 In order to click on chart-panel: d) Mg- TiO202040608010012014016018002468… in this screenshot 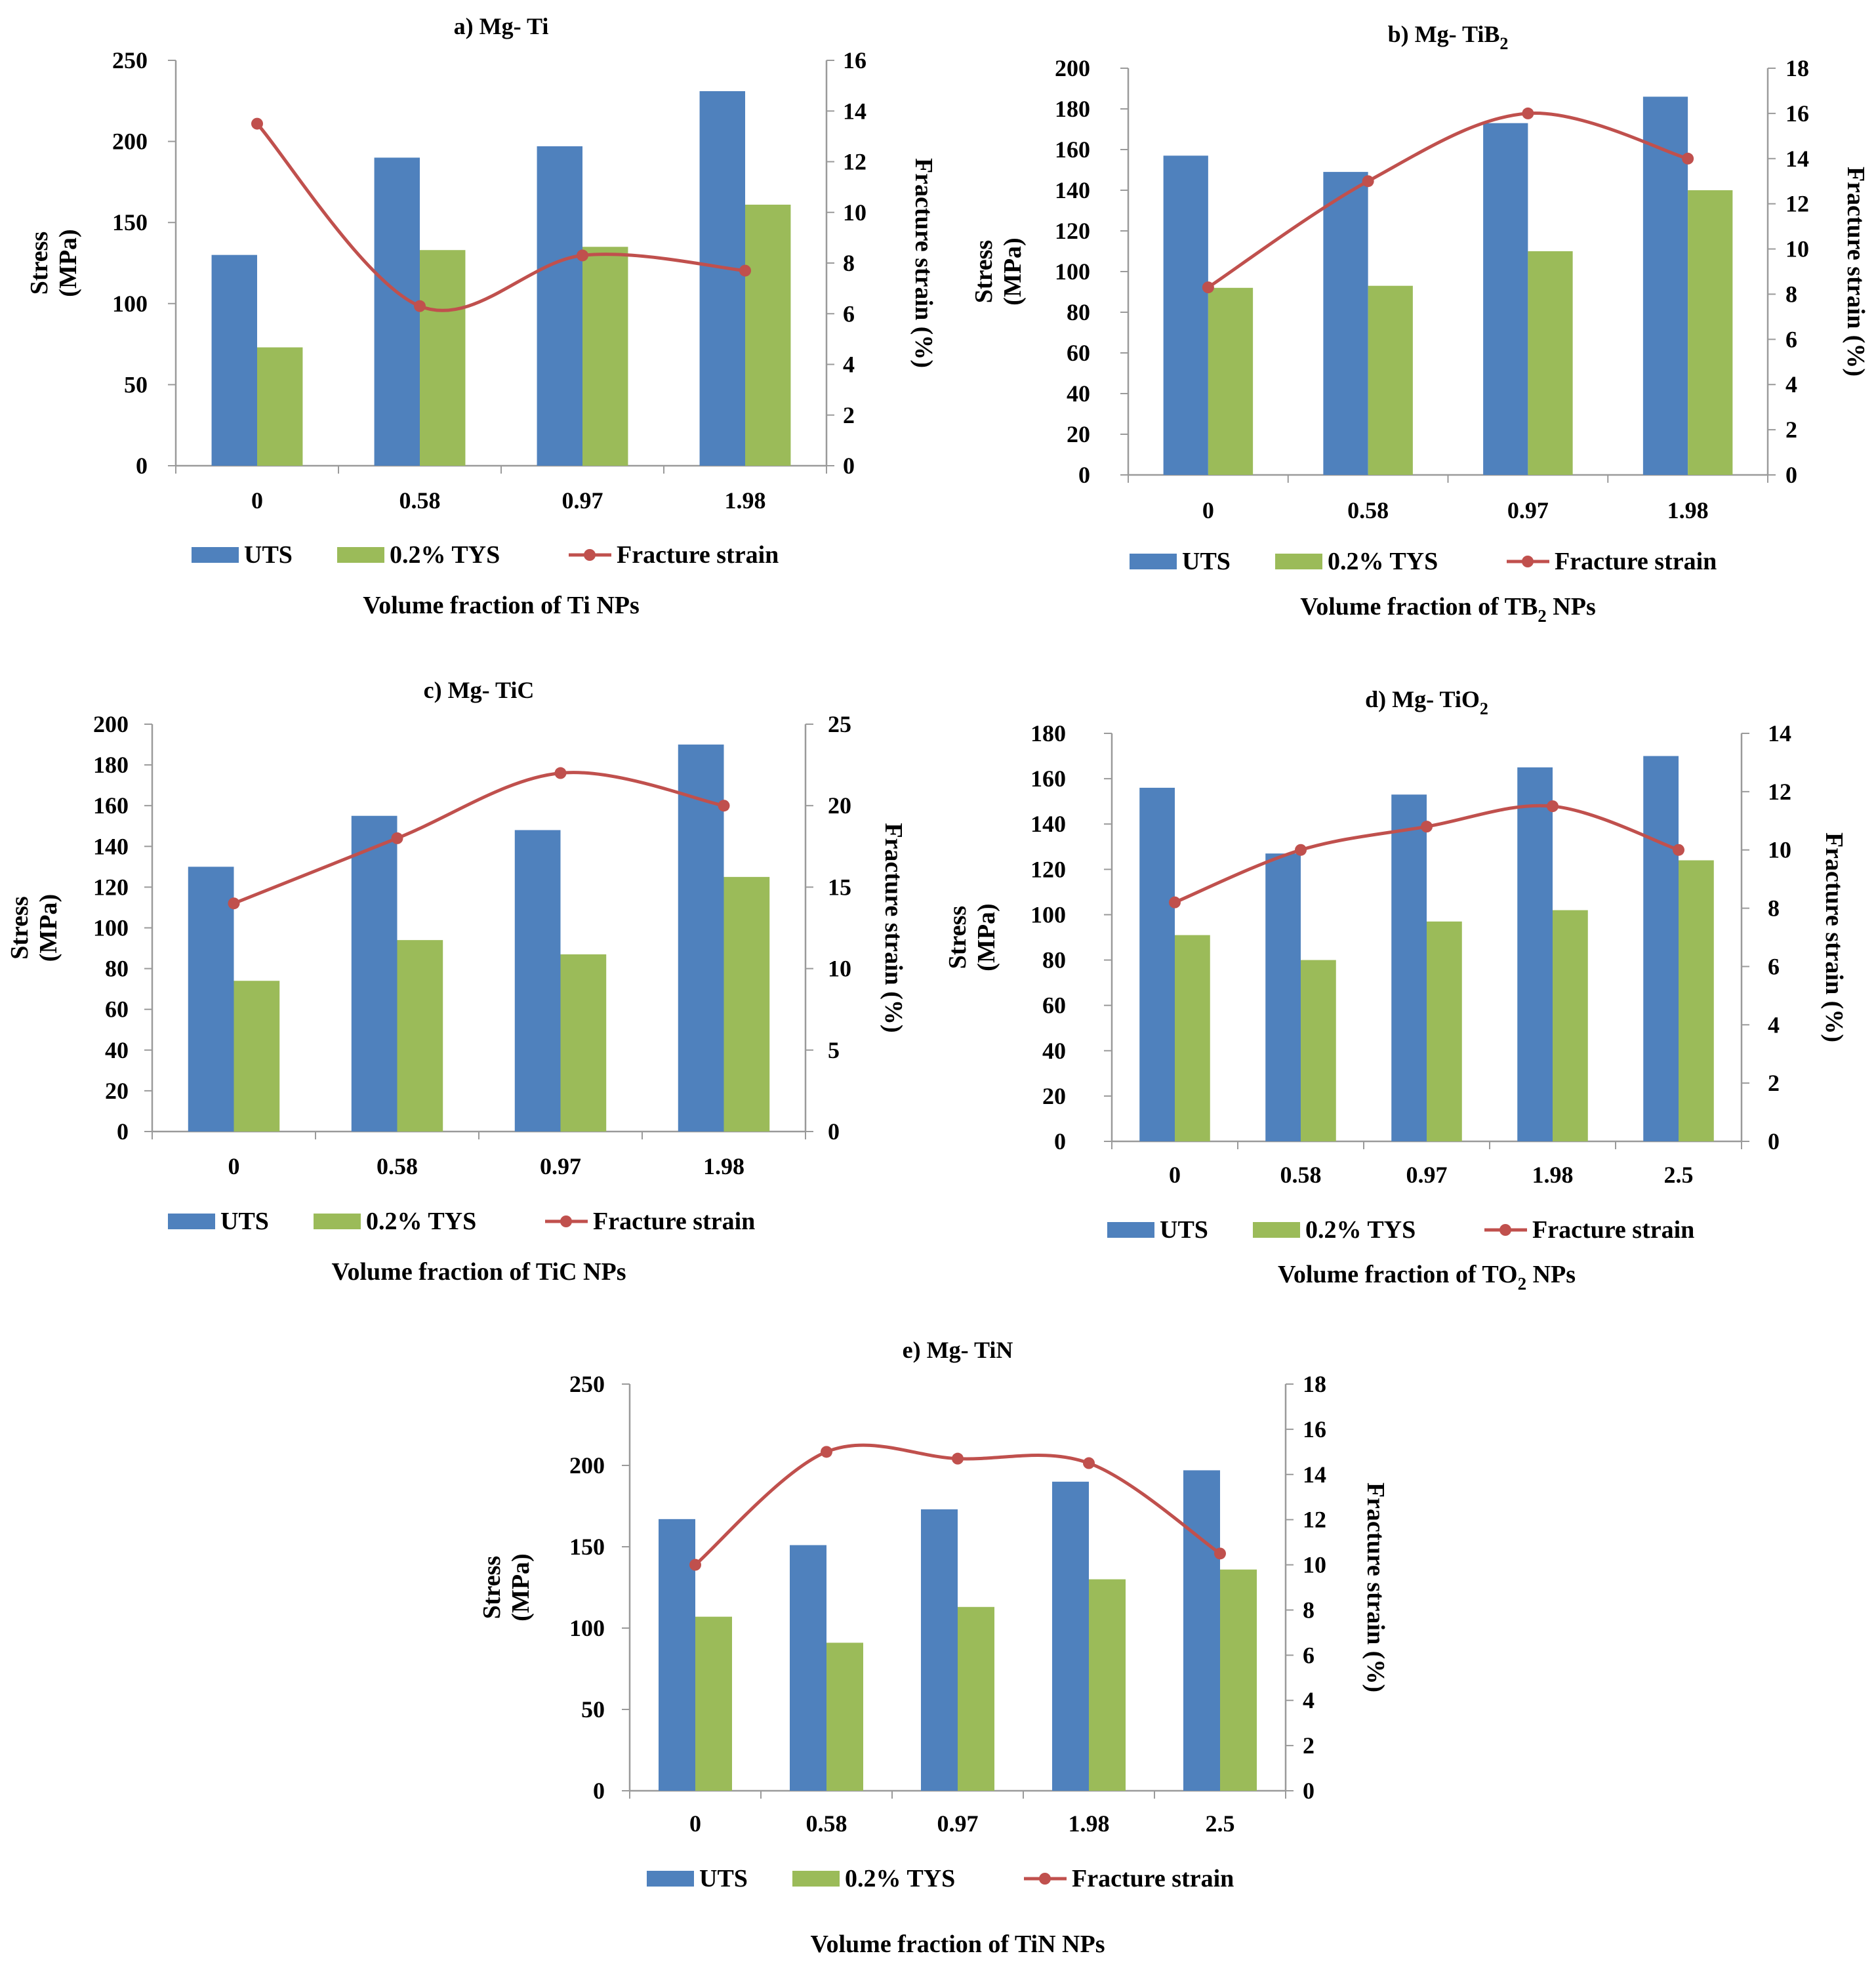, I will do `click(1396, 990)`.